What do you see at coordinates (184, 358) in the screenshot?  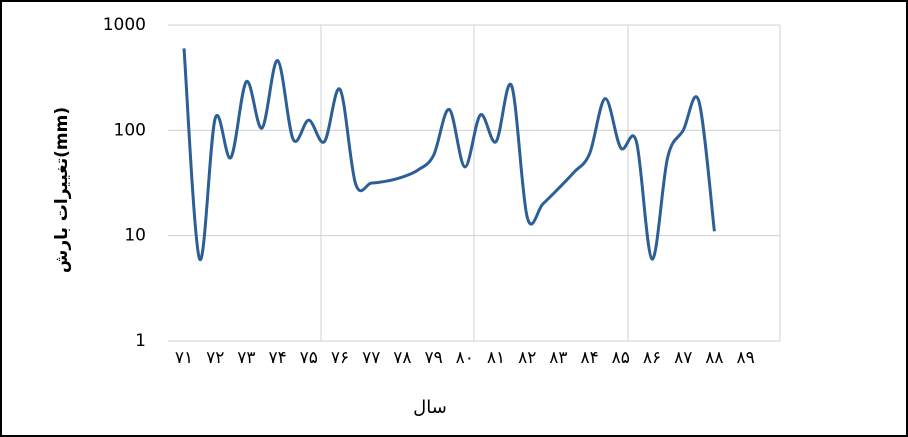 I see `x-tick-label: ٧١` at bounding box center [184, 358].